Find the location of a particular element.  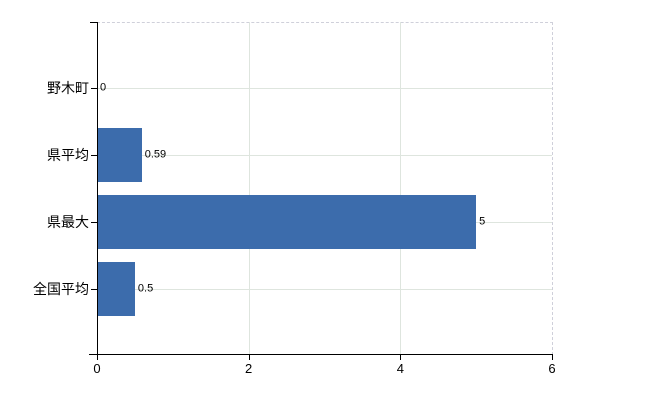

plot-top-dashed-border is located at coordinates (325, 22).